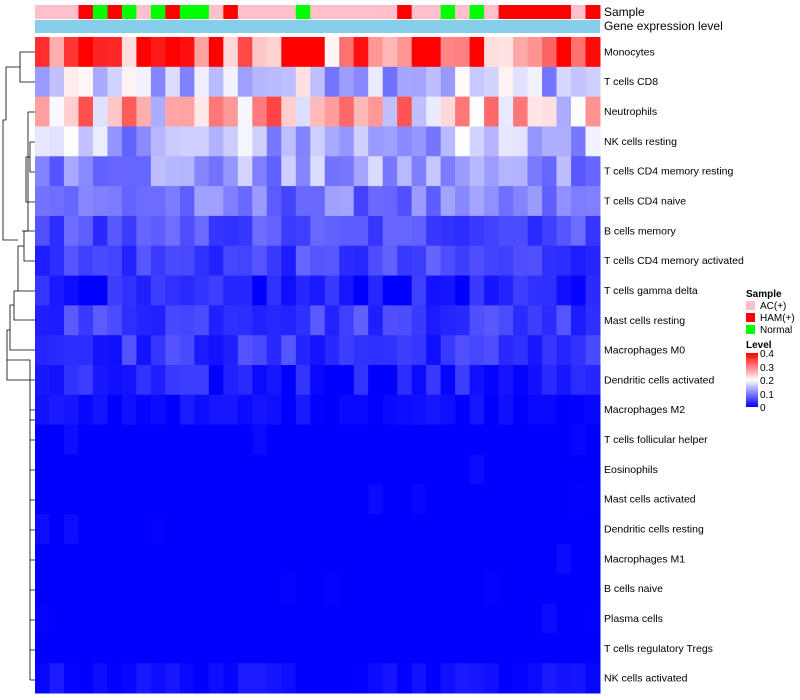 The width and height of the screenshot is (800, 700). I want to click on row-label: T cells CD4 memory activated, so click(674, 261).